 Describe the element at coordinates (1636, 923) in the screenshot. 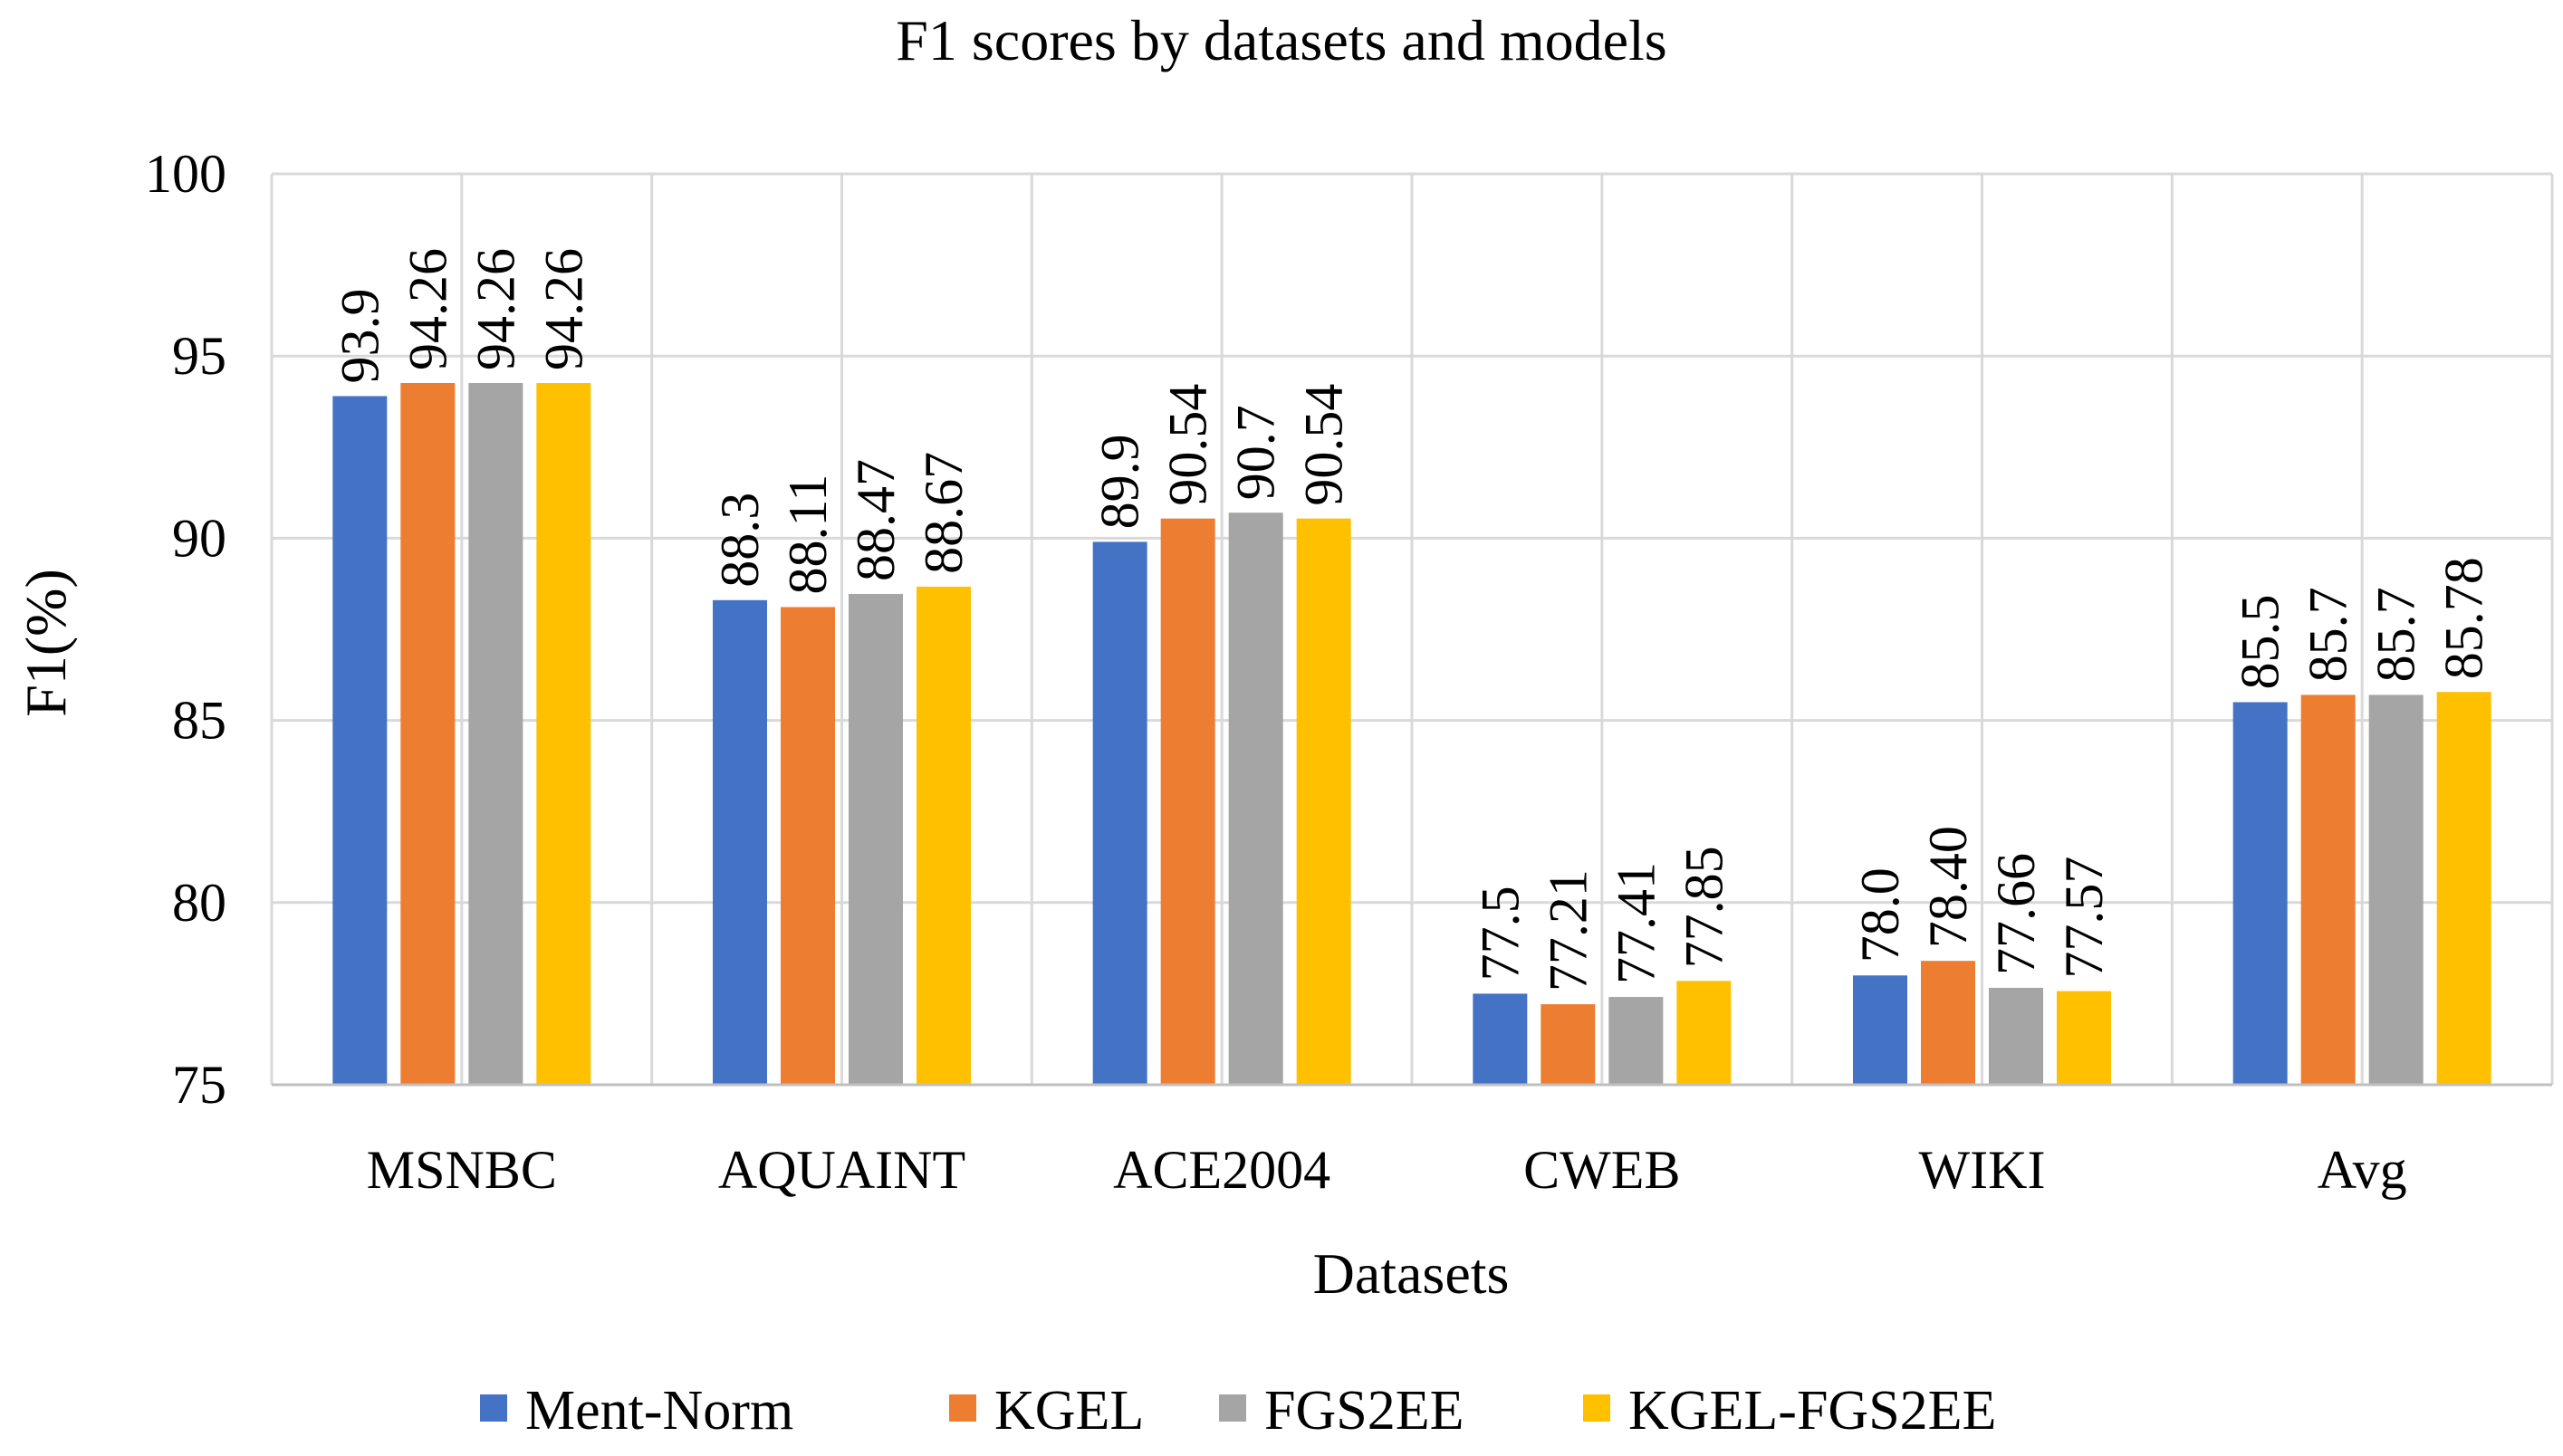

I see `bar-value-label: 77.41` at that location.